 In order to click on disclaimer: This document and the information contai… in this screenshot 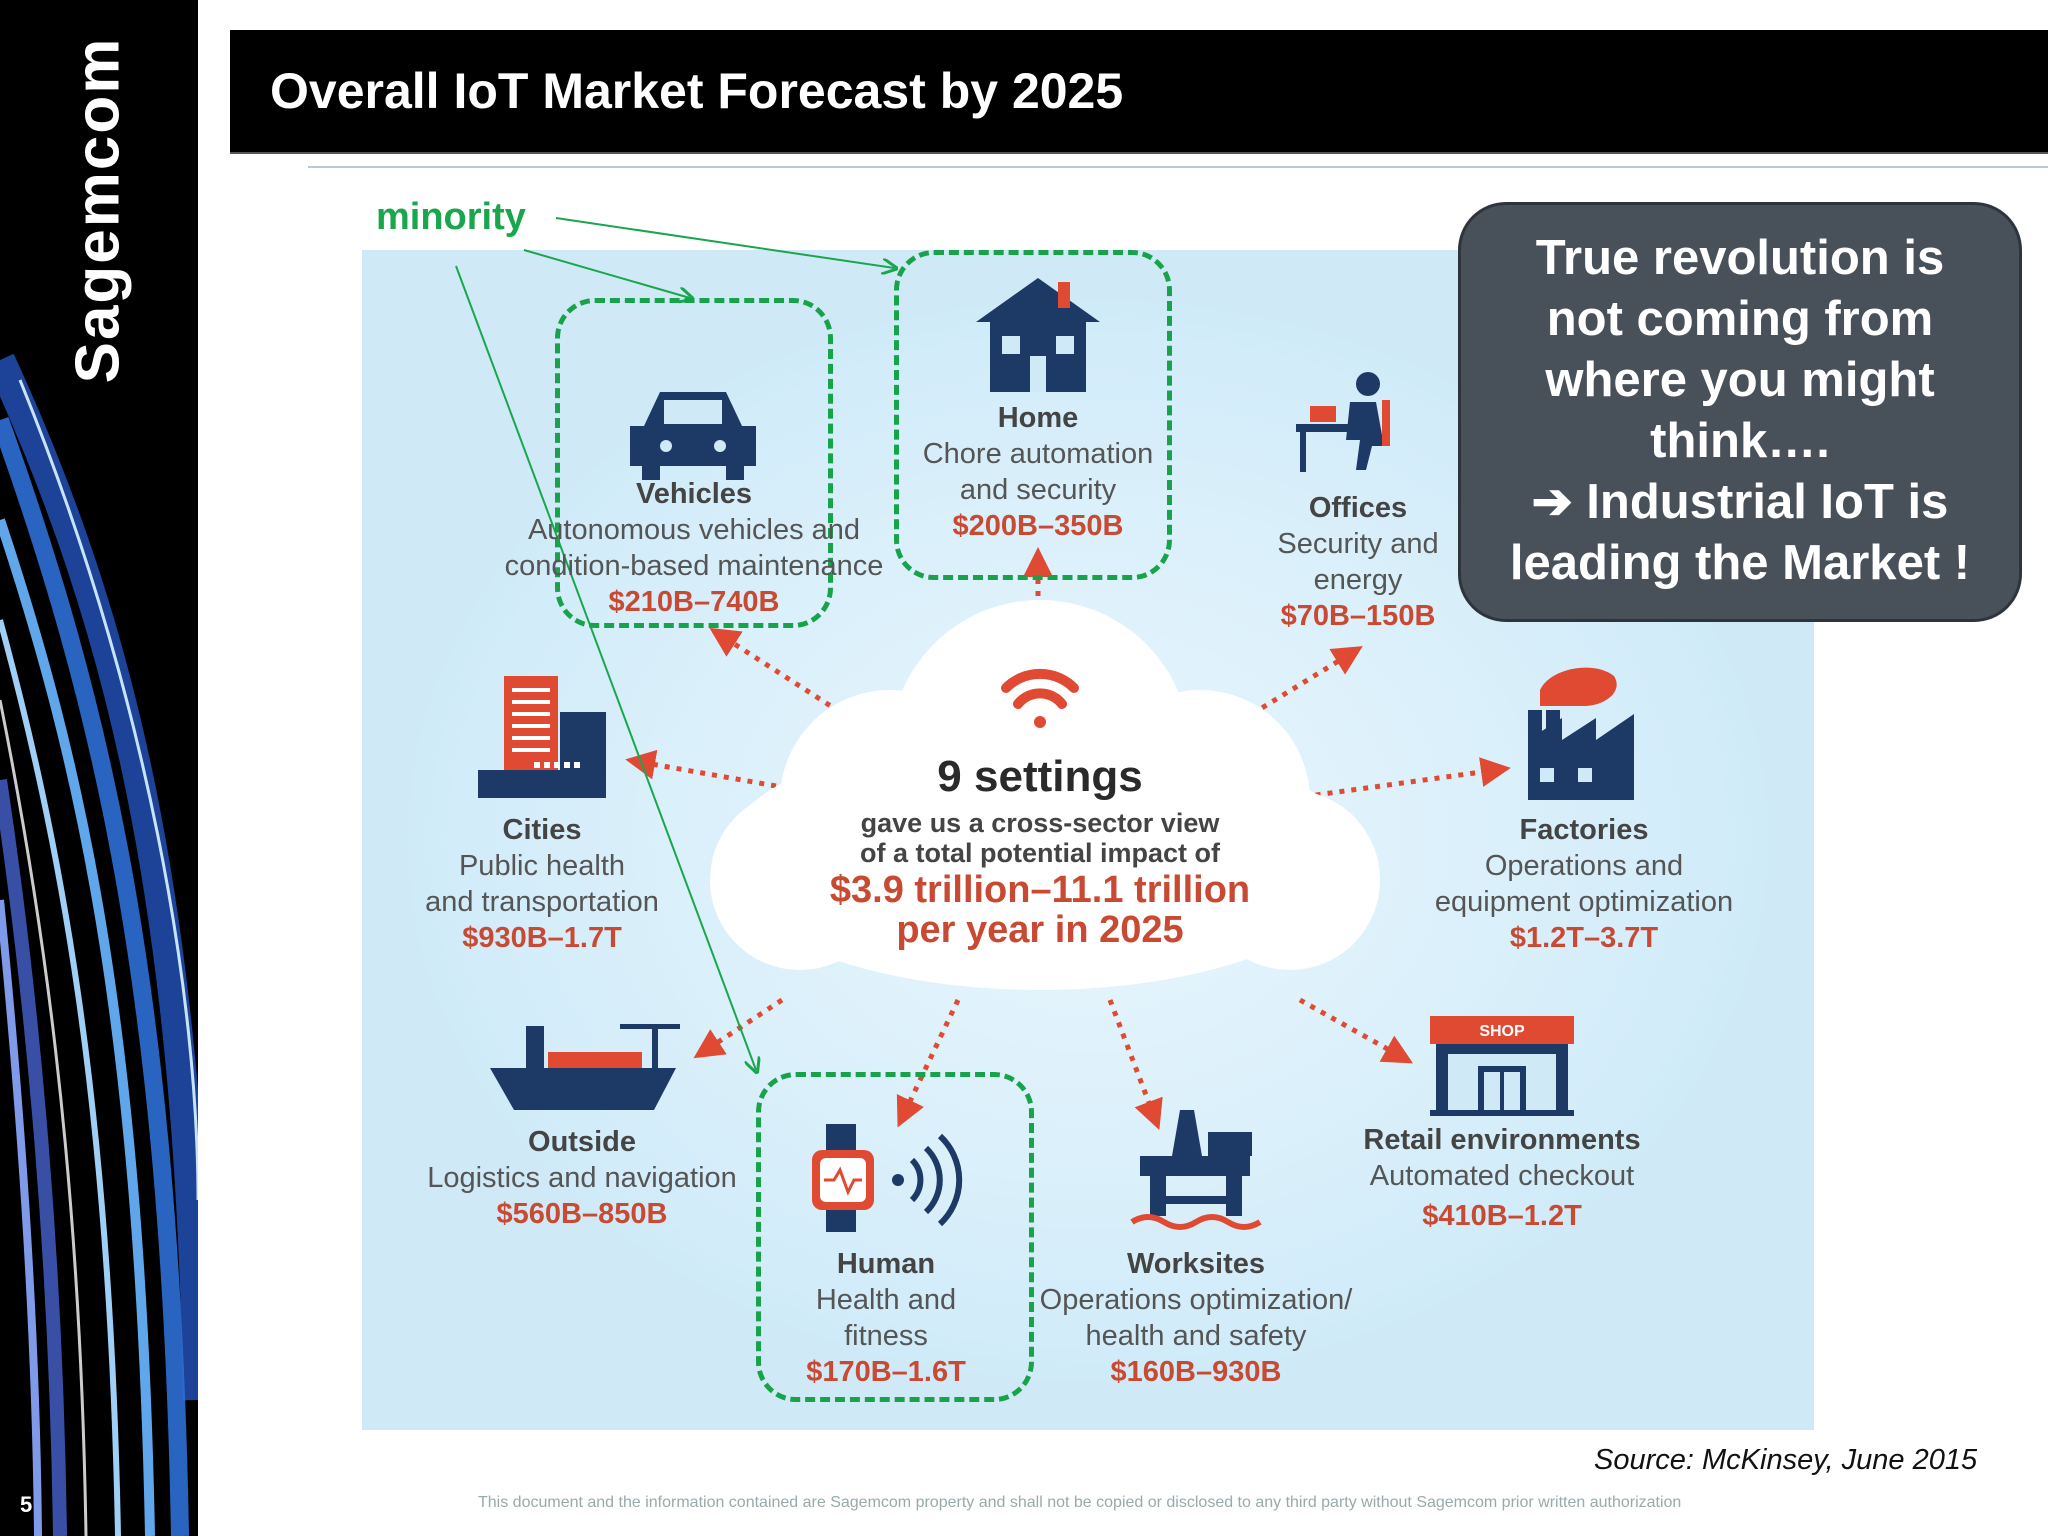, I will do `click(1080, 1502)`.